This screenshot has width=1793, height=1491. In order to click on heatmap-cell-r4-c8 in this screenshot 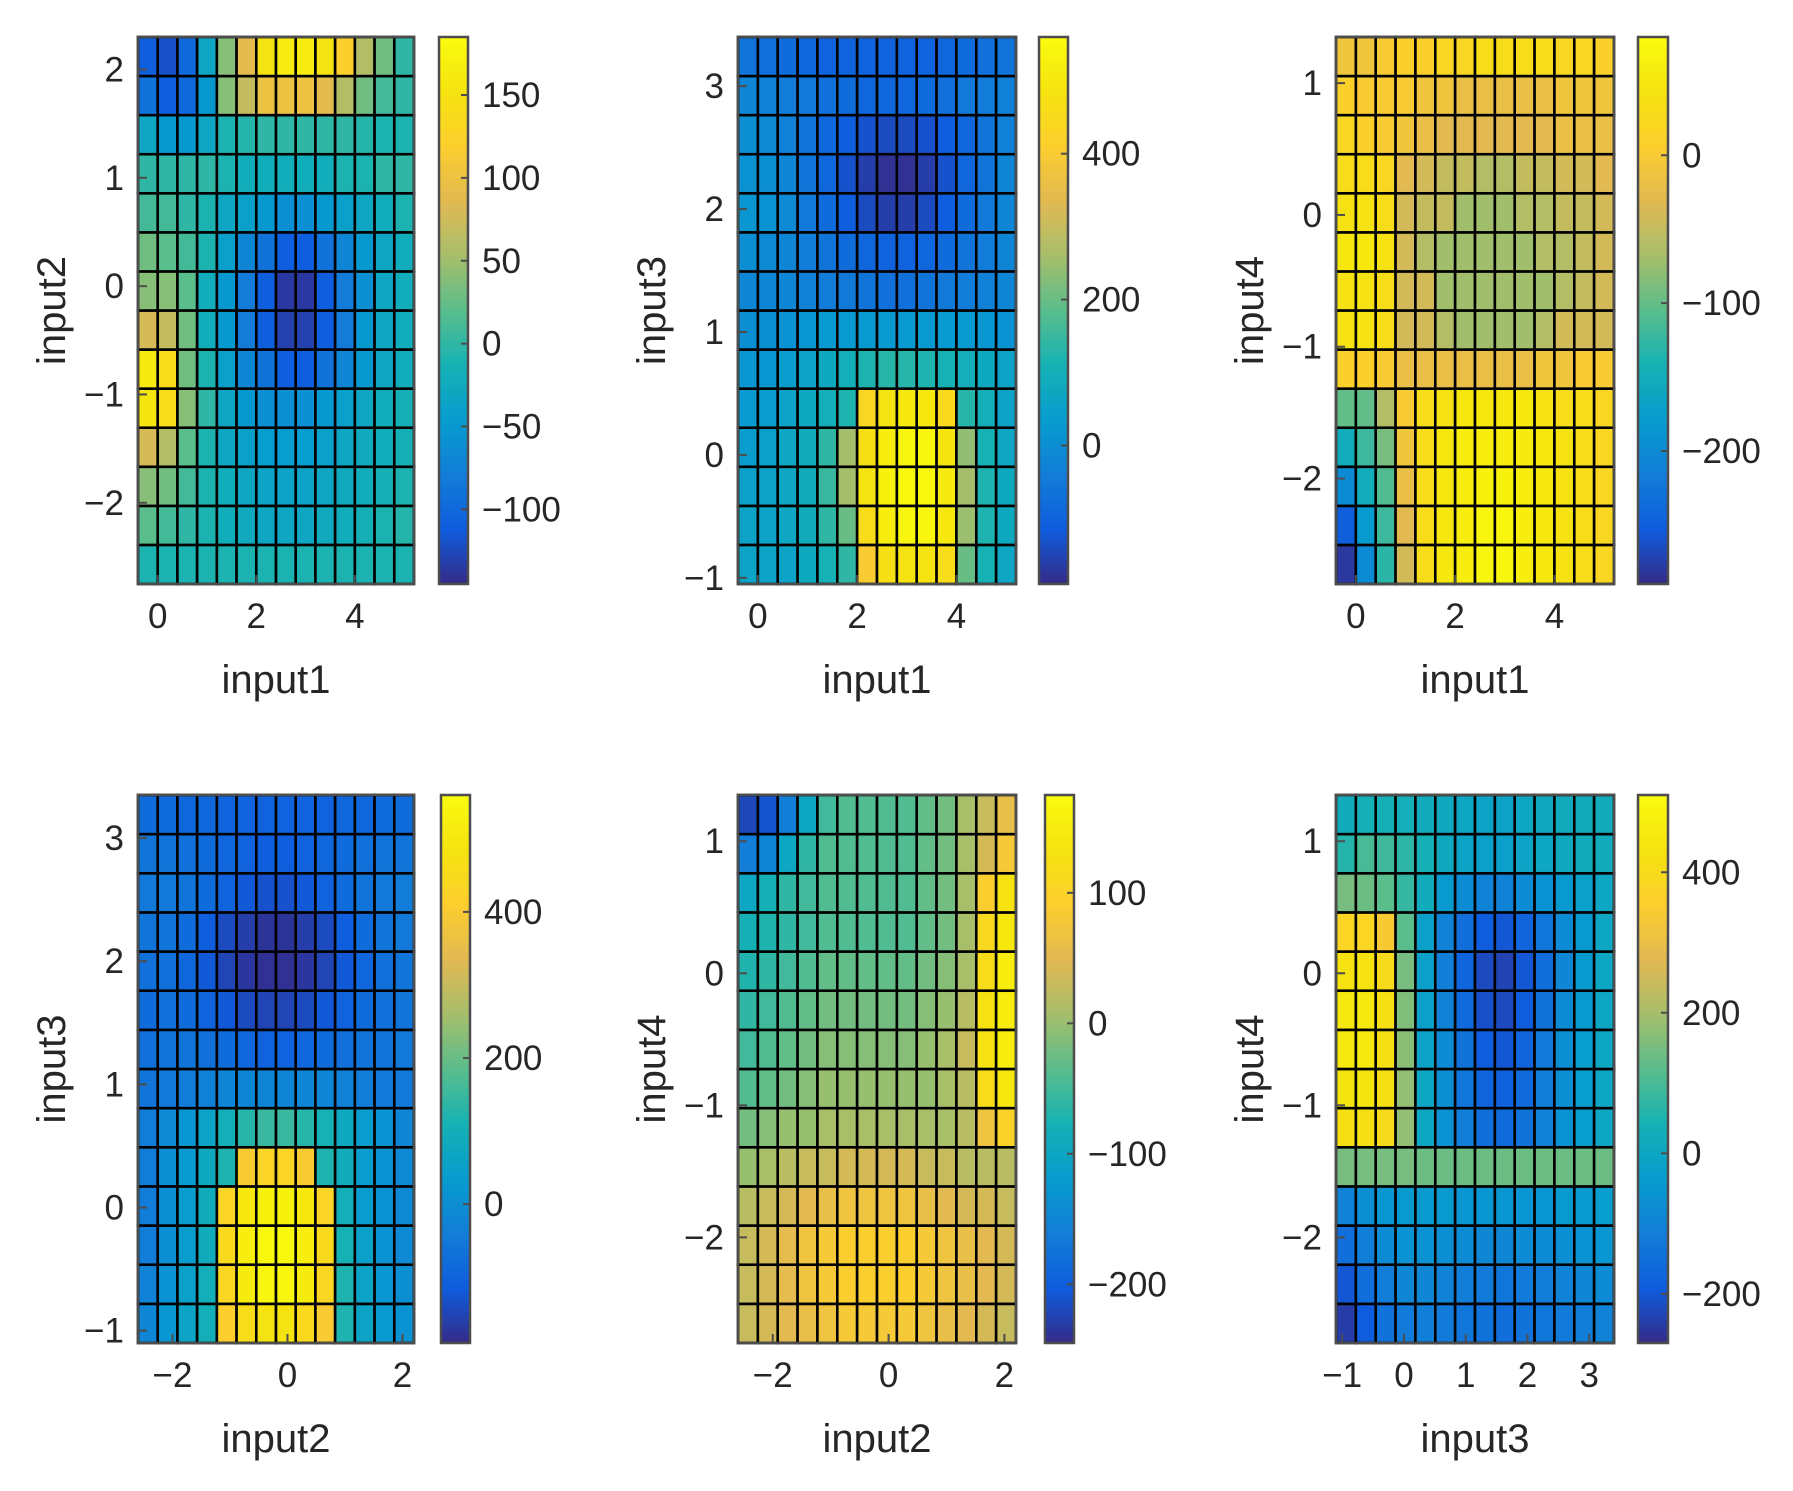, I will do `click(1505, 1166)`.